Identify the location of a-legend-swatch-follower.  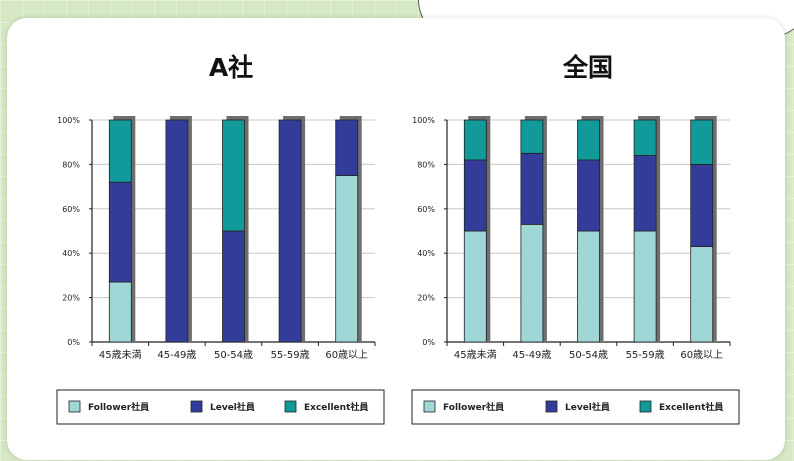
(74, 406).